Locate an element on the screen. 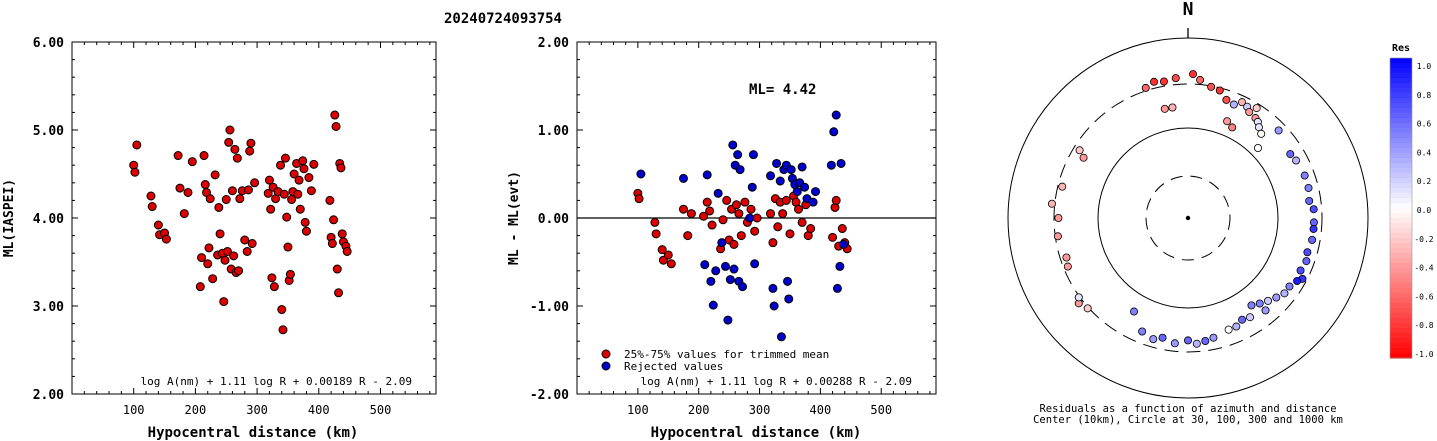 The width and height of the screenshot is (1437, 441). color-scale-tick-label: 0.2 is located at coordinates (1424, 181).